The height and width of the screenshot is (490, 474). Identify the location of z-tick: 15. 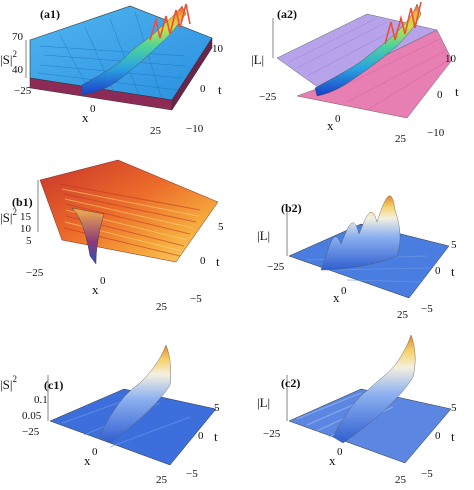
(26, 217).